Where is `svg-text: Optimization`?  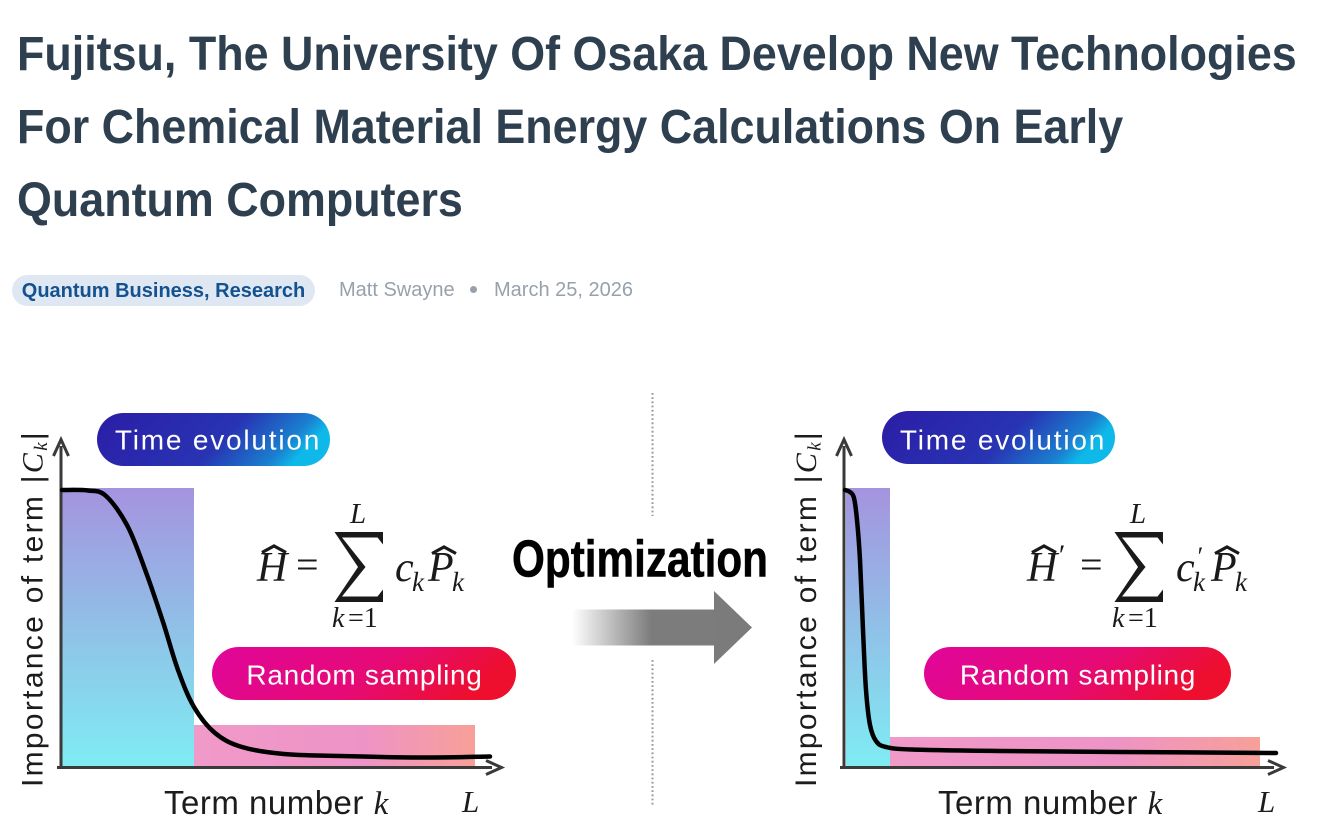 svg-text: Optimization is located at coordinates (640, 559).